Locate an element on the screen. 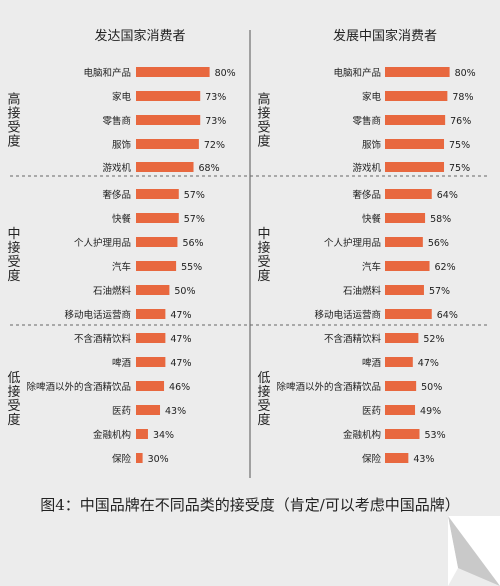 The image size is (500, 586). category-label: 金融机构 is located at coordinates (112, 435).